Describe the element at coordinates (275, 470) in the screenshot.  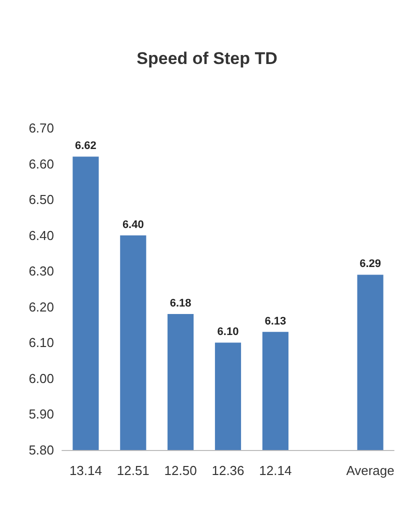
I see `x-tick-label: 12.14` at that location.